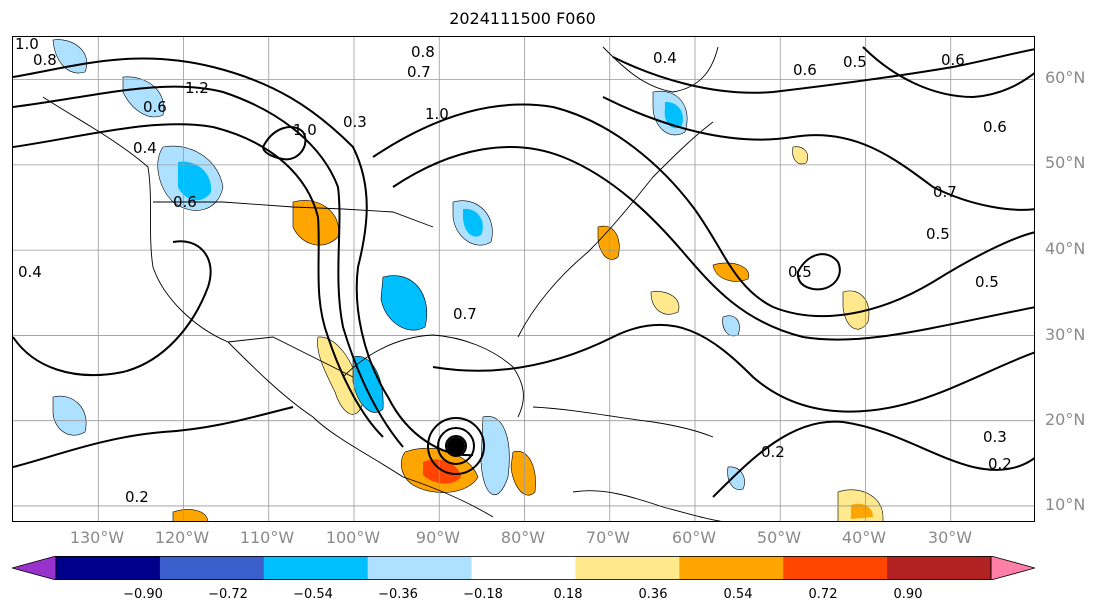  What do you see at coordinates (267, 537) in the screenshot?
I see `lon-label: 110°W` at bounding box center [267, 537].